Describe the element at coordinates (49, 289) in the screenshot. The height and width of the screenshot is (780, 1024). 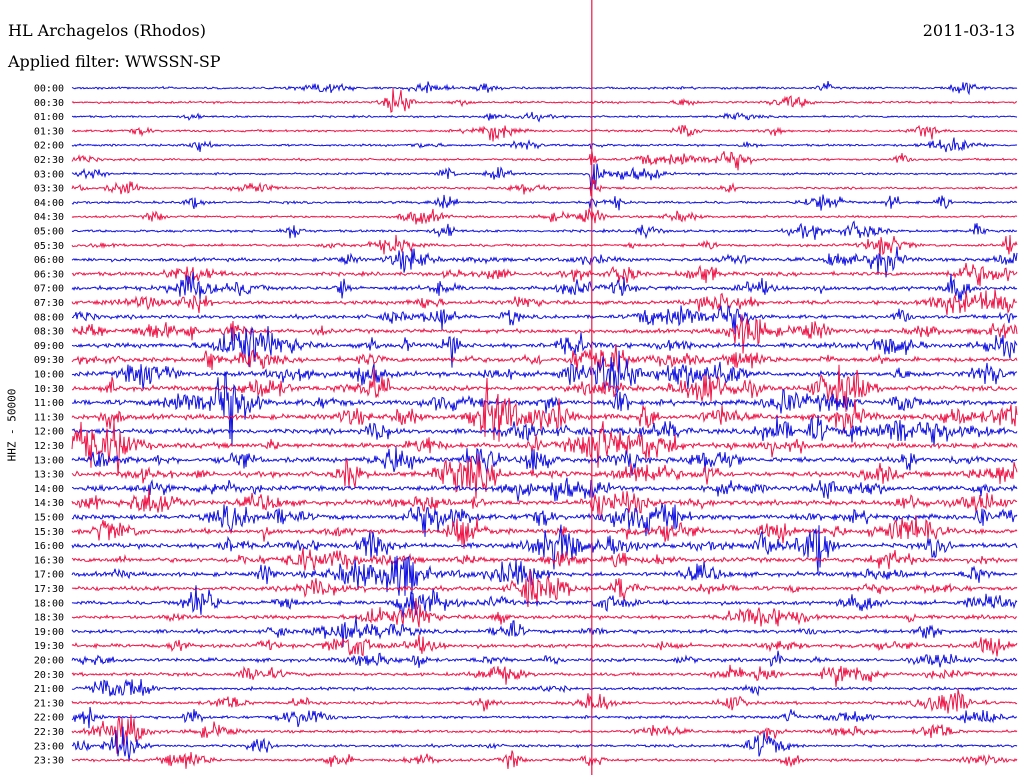
I see `time-tick-label: 07:00` at that location.